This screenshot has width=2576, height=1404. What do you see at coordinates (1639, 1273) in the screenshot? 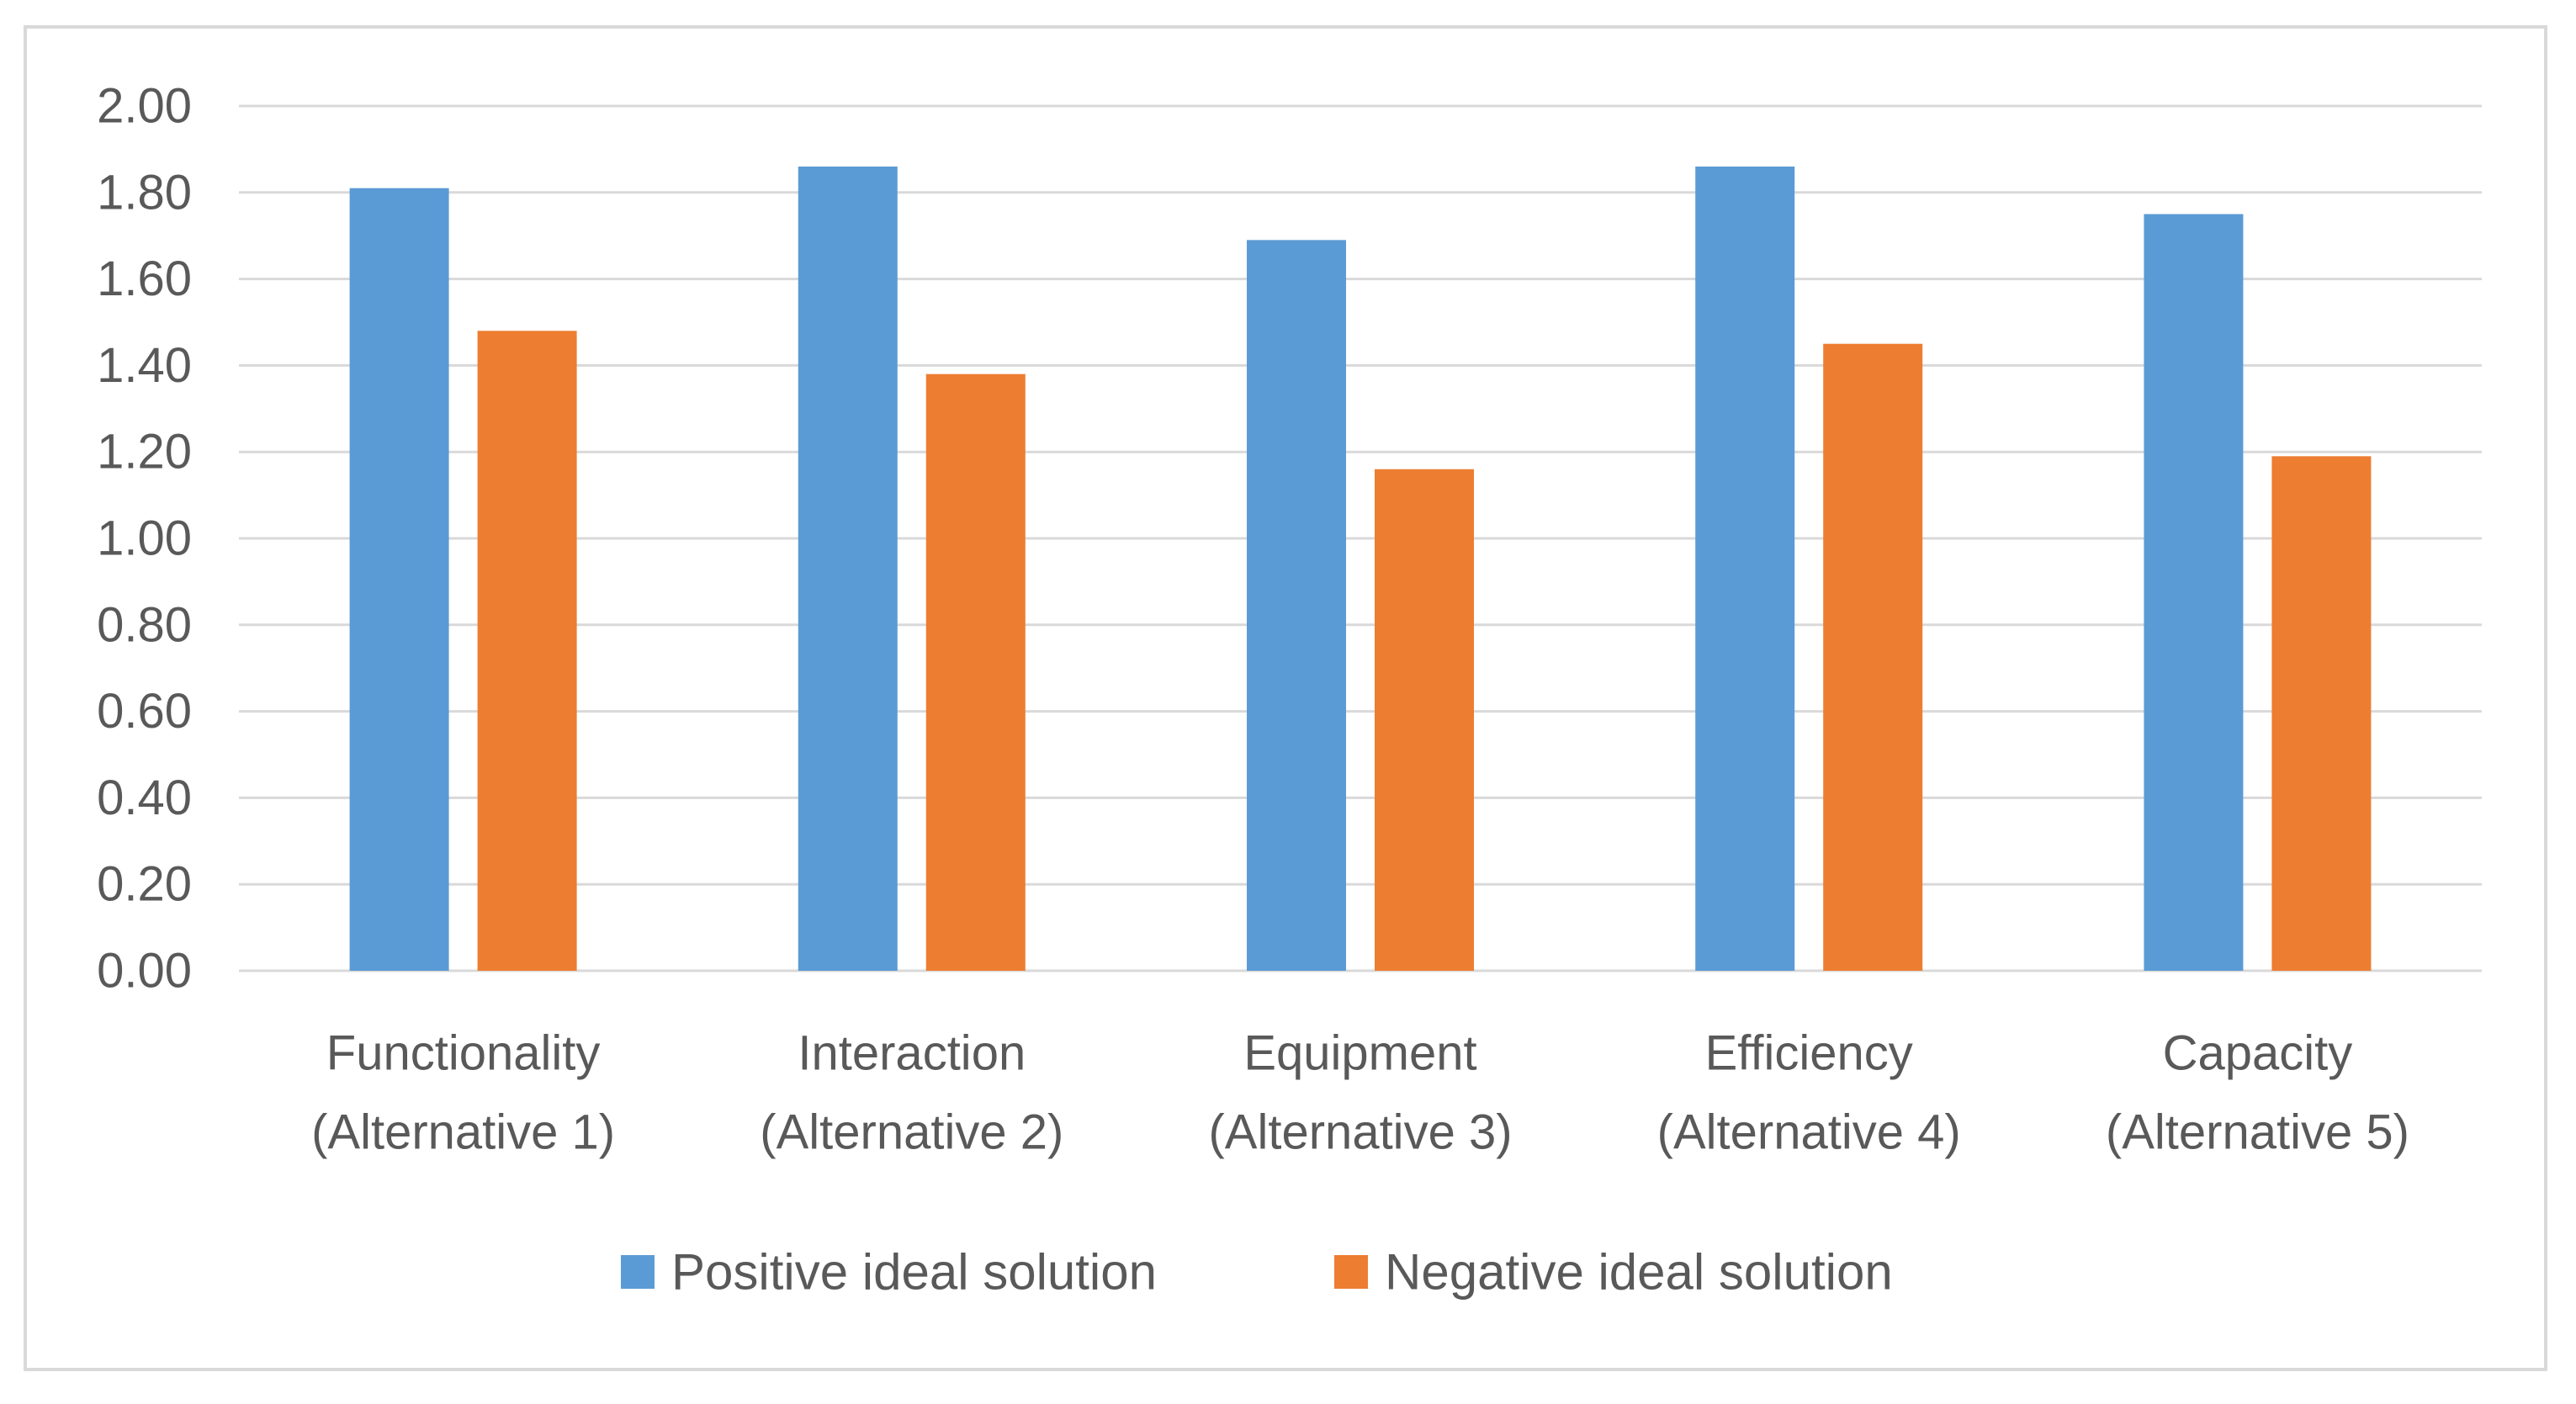
I see `legend-label-negative: Negative ideal solution` at bounding box center [1639, 1273].